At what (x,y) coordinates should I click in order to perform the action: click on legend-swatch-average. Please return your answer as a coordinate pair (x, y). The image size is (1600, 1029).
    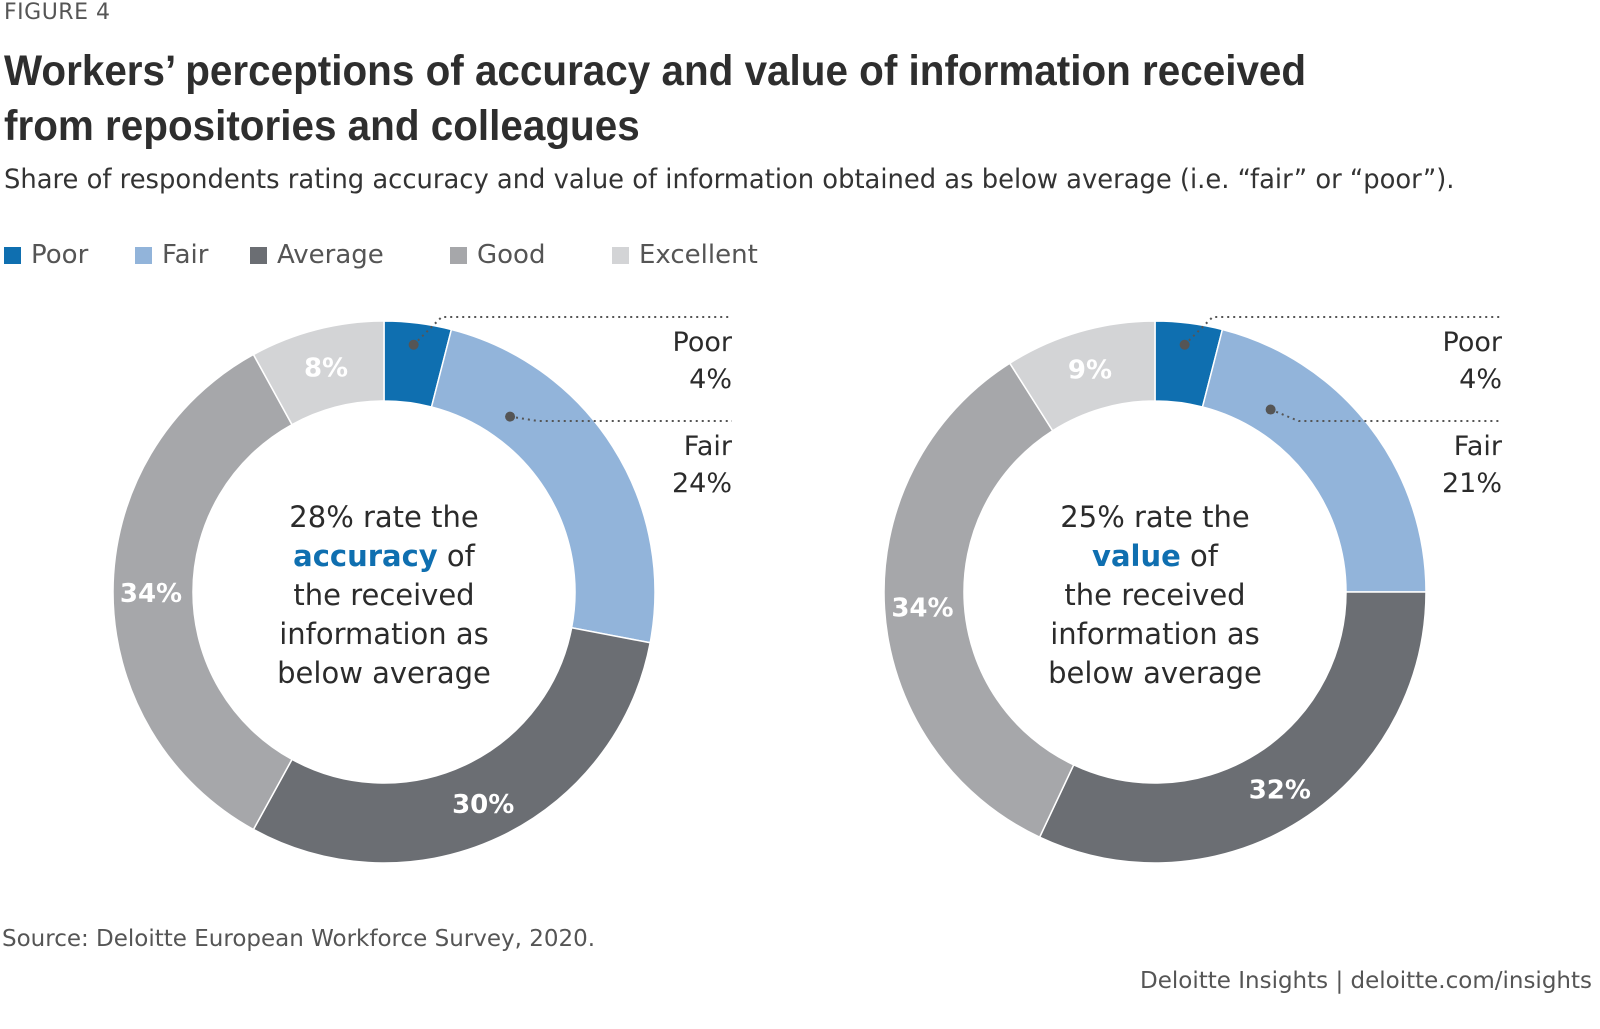
    Looking at the image, I should click on (258, 255).